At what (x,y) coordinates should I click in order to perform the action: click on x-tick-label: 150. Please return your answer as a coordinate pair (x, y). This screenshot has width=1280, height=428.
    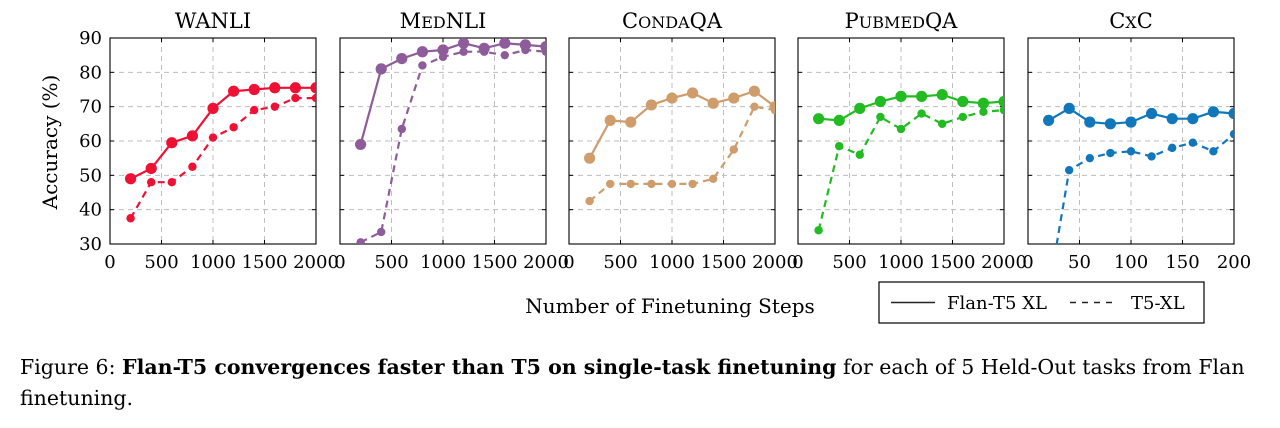
    Looking at the image, I should click on (1182, 262).